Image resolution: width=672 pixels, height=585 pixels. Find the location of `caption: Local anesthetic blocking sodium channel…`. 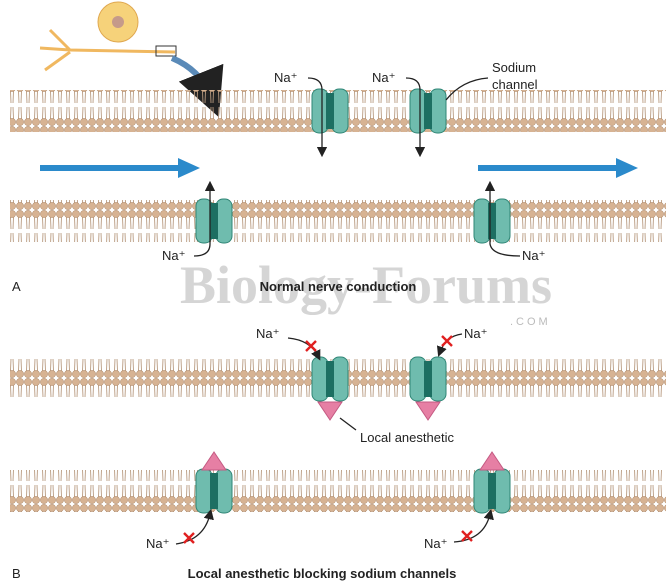

caption: Local anesthetic blocking sodium channel… is located at coordinates (322, 573).